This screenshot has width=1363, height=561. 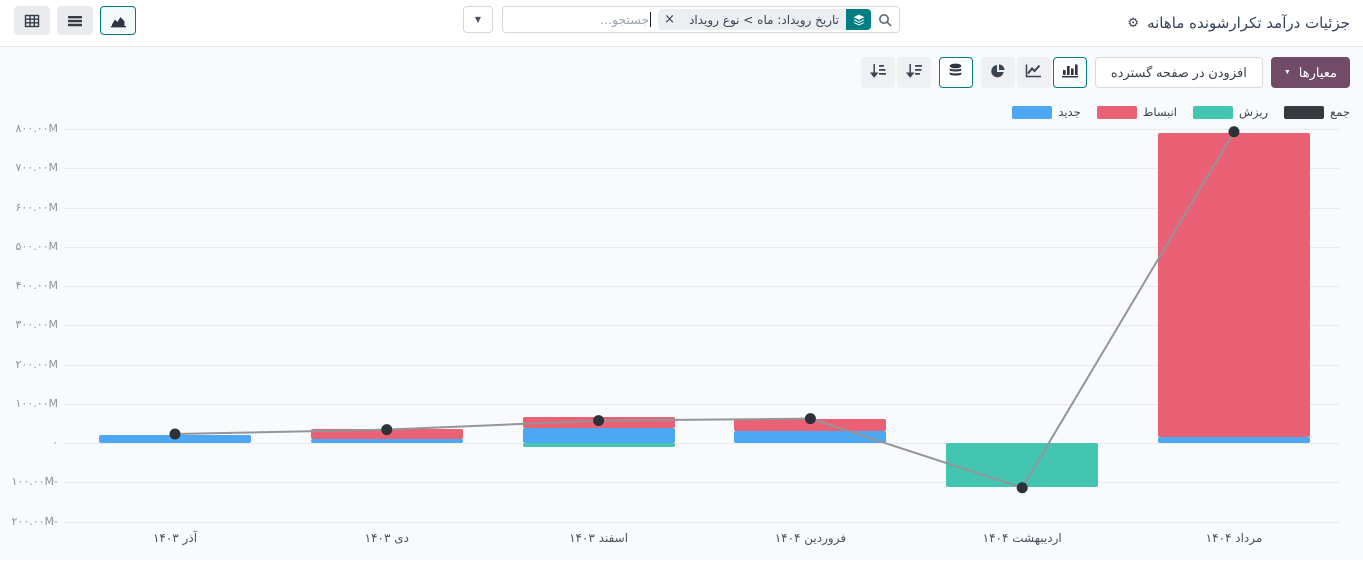 I want to click on breadcrumb: جزئیات درآمد تکرارشونده ماهانه ⚙, so click(x=1238, y=23).